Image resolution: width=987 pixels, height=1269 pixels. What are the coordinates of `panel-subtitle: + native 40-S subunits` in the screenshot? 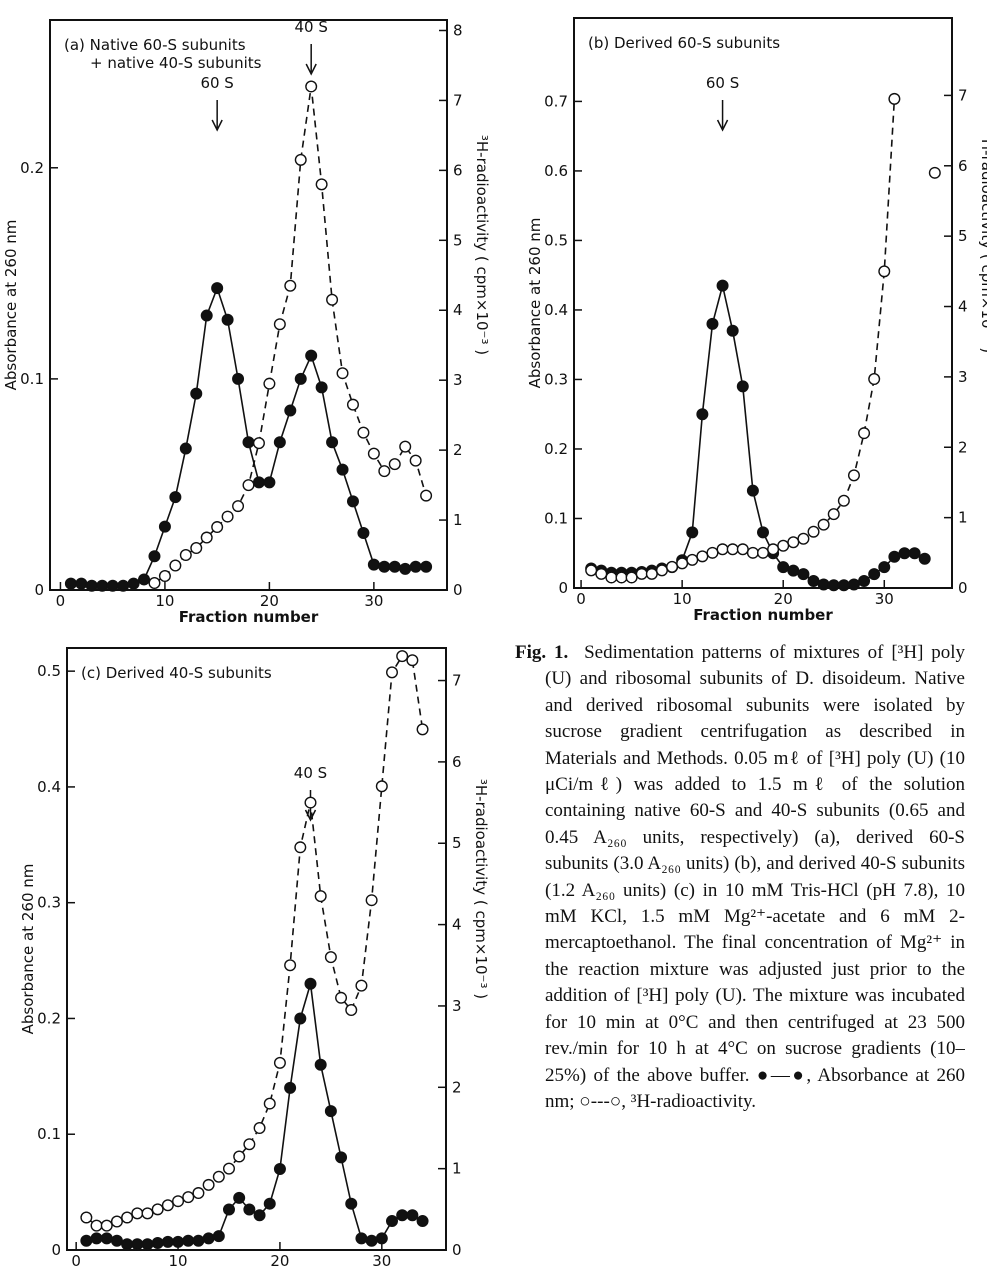 It's located at (176, 63).